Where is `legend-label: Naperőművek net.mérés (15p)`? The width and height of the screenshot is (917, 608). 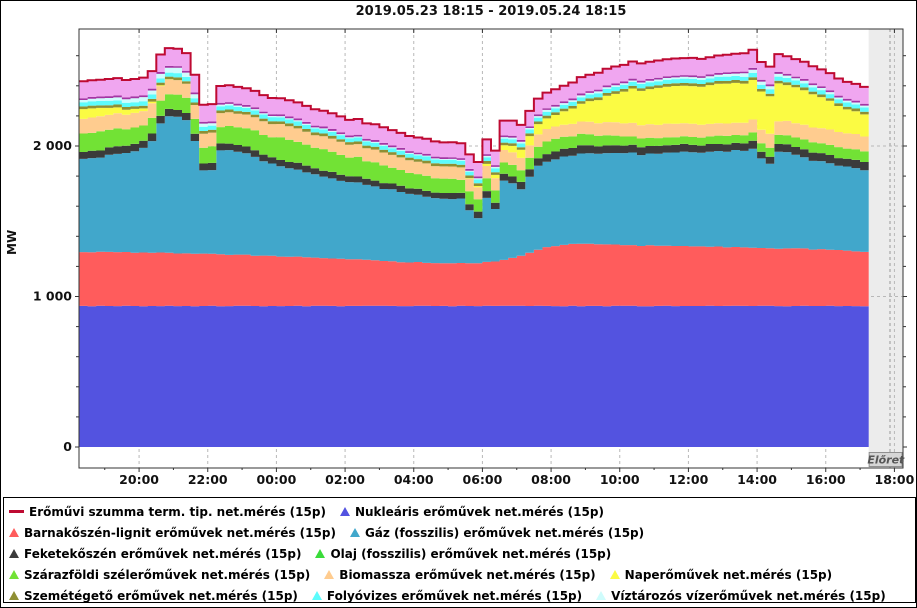 legend-label: Naperőművek net.mérés (15p) is located at coordinates (728, 574).